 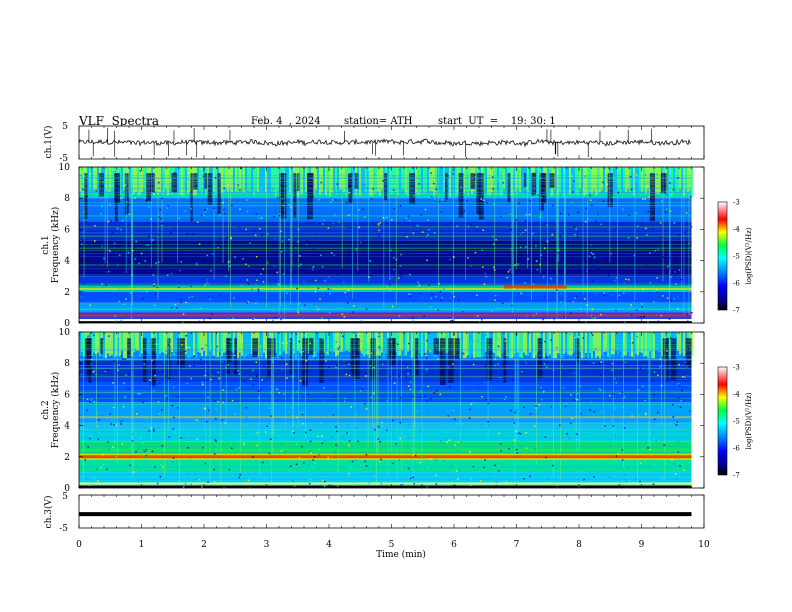 What do you see at coordinates (374, 143) in the screenshot?
I see `ch1-waveform-panel: 5 -5 ch.1(V)` at bounding box center [374, 143].